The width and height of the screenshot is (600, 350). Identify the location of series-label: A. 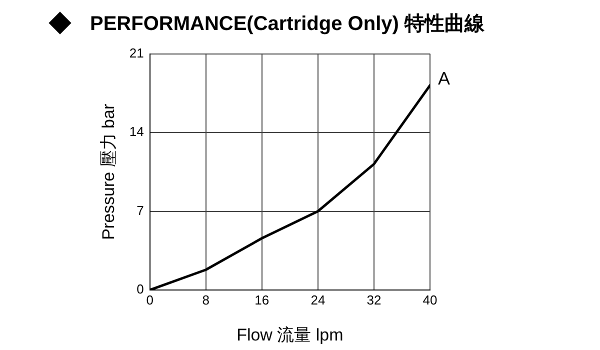
(444, 78).